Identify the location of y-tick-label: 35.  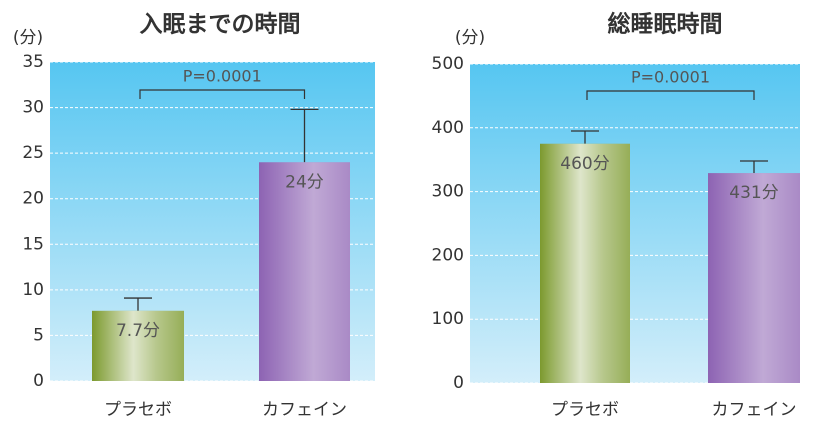
(33, 62).